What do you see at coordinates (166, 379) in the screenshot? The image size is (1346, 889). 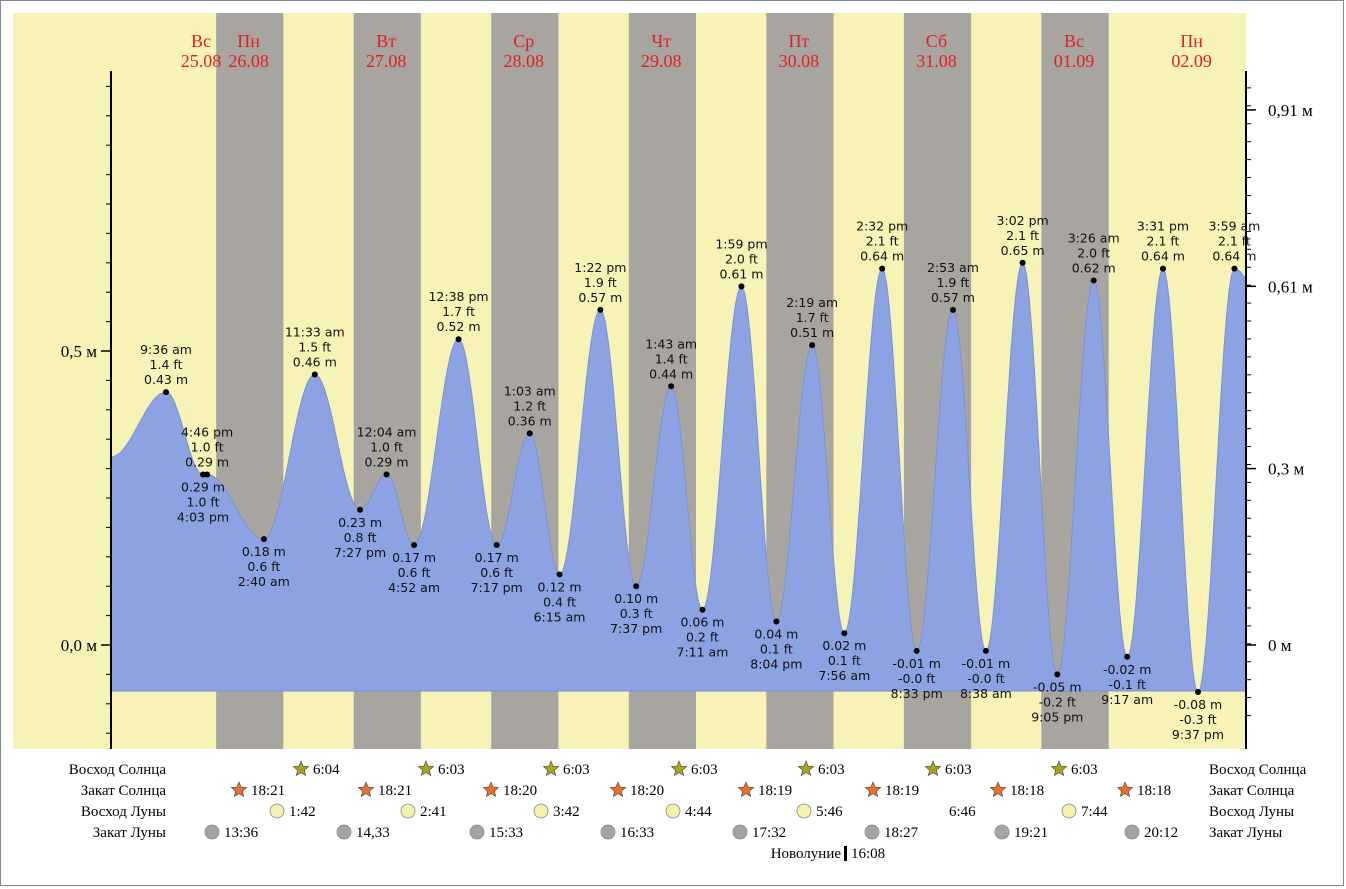 I see `tide-m-label: 0.43 m` at bounding box center [166, 379].